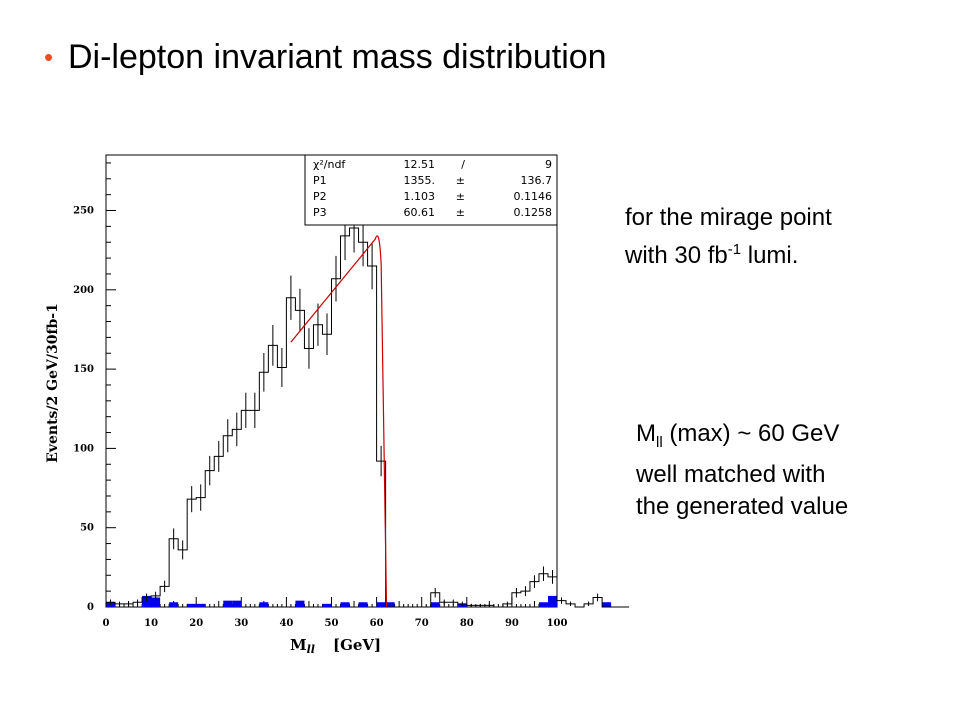 This screenshot has height=720, width=960. Describe the element at coordinates (377, 623) in the screenshot. I see `x-tick-label: 60` at that location.